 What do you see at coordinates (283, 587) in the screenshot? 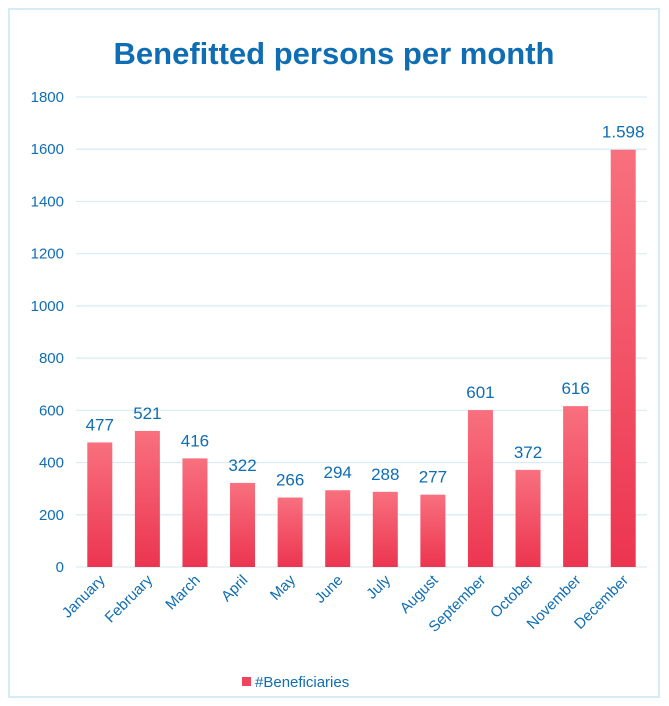
I see `x-tick-label: May` at bounding box center [283, 587].